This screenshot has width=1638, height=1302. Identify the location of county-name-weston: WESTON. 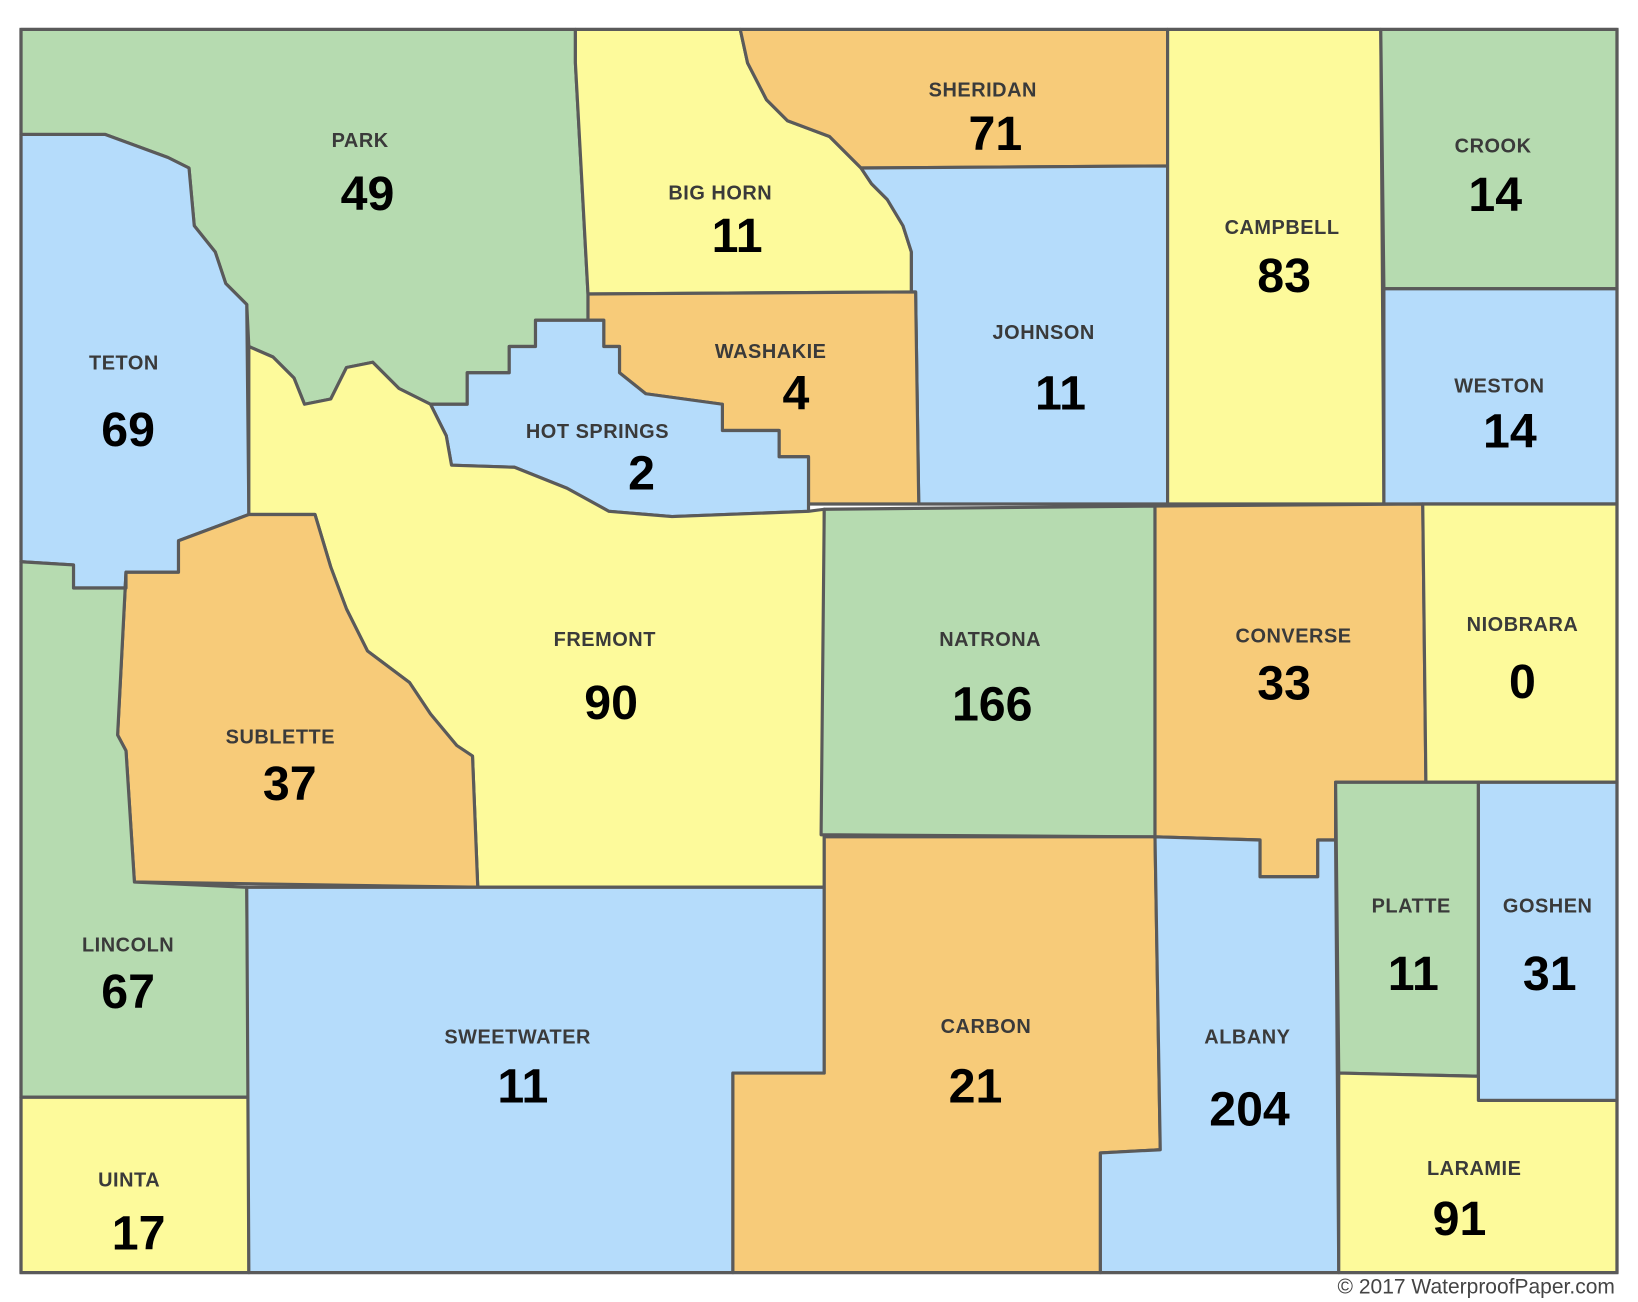
(1499, 387).